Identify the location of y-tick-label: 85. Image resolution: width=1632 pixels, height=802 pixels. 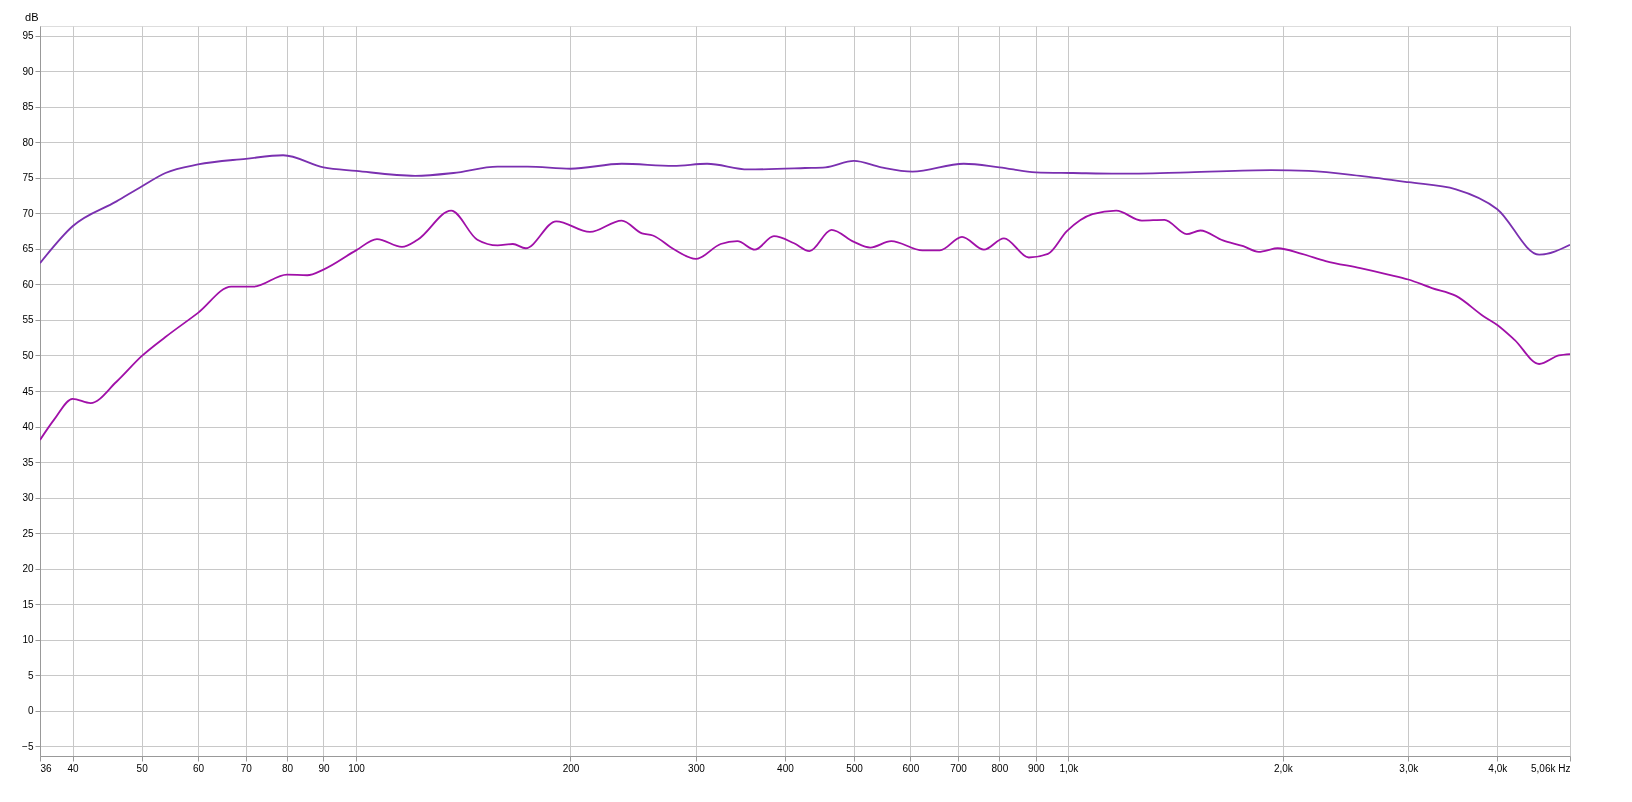
(28, 107).